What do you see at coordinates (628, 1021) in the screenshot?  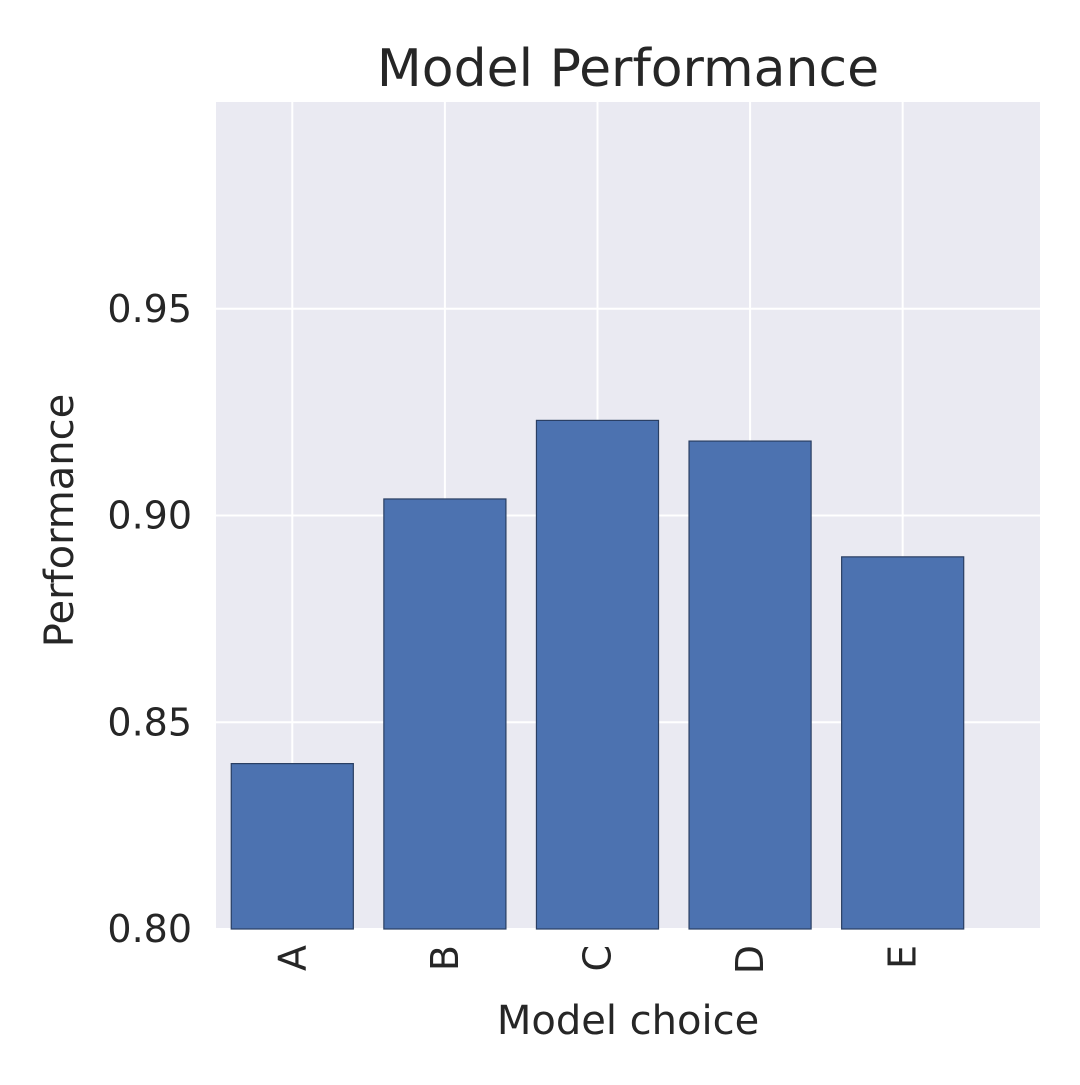 I see `x-axis-label: Model choice` at bounding box center [628, 1021].